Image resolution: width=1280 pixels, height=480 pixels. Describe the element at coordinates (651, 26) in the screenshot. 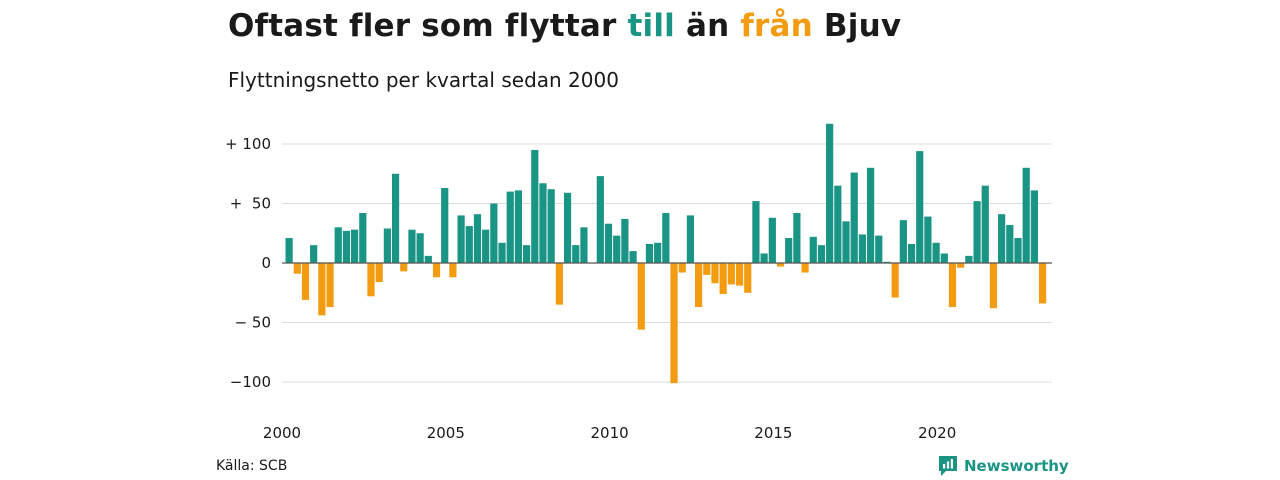

I see `title-till: till` at that location.